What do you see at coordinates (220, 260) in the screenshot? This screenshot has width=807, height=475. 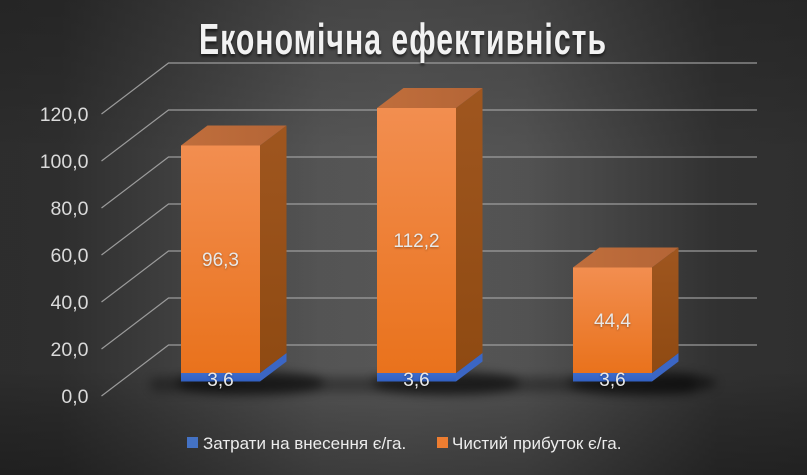 I see `svg-text: 96,3` at bounding box center [220, 260].